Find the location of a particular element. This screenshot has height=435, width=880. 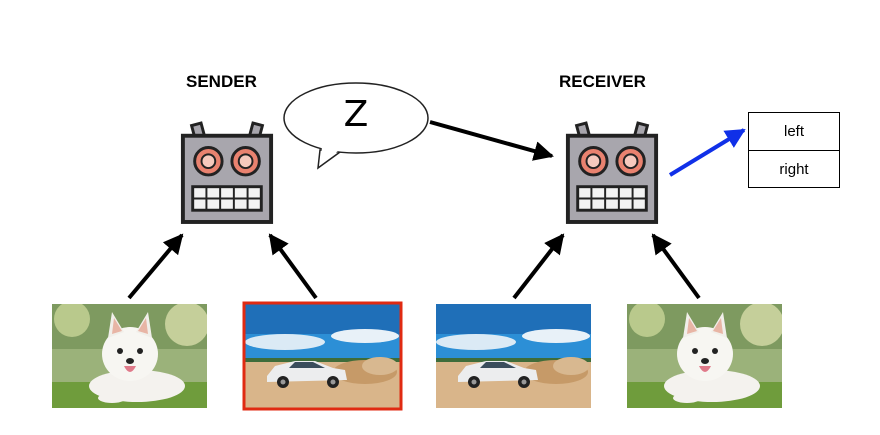

receiver-label: RECEIVER is located at coordinates (602, 81).